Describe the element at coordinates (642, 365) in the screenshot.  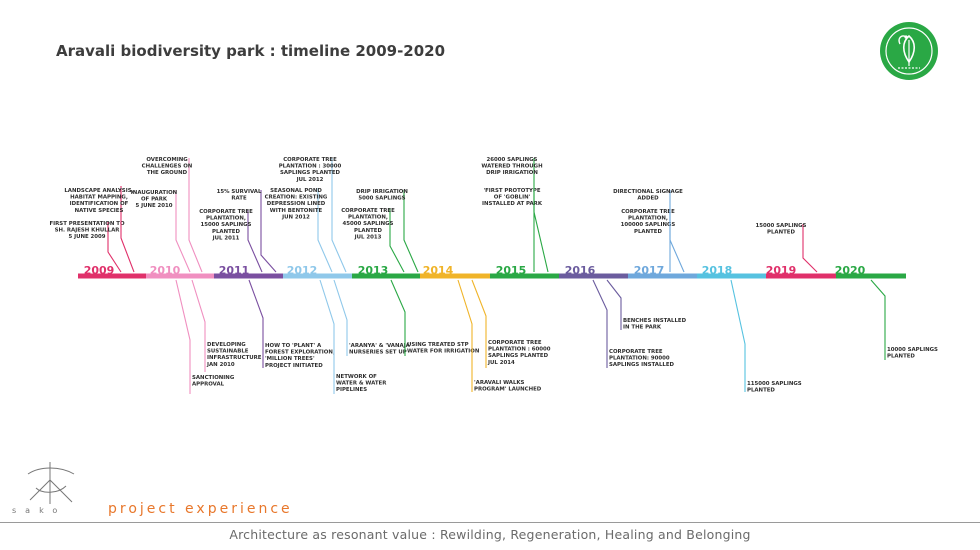
I see `event-label-line: SAPLINGS INSTALLED` at that location.